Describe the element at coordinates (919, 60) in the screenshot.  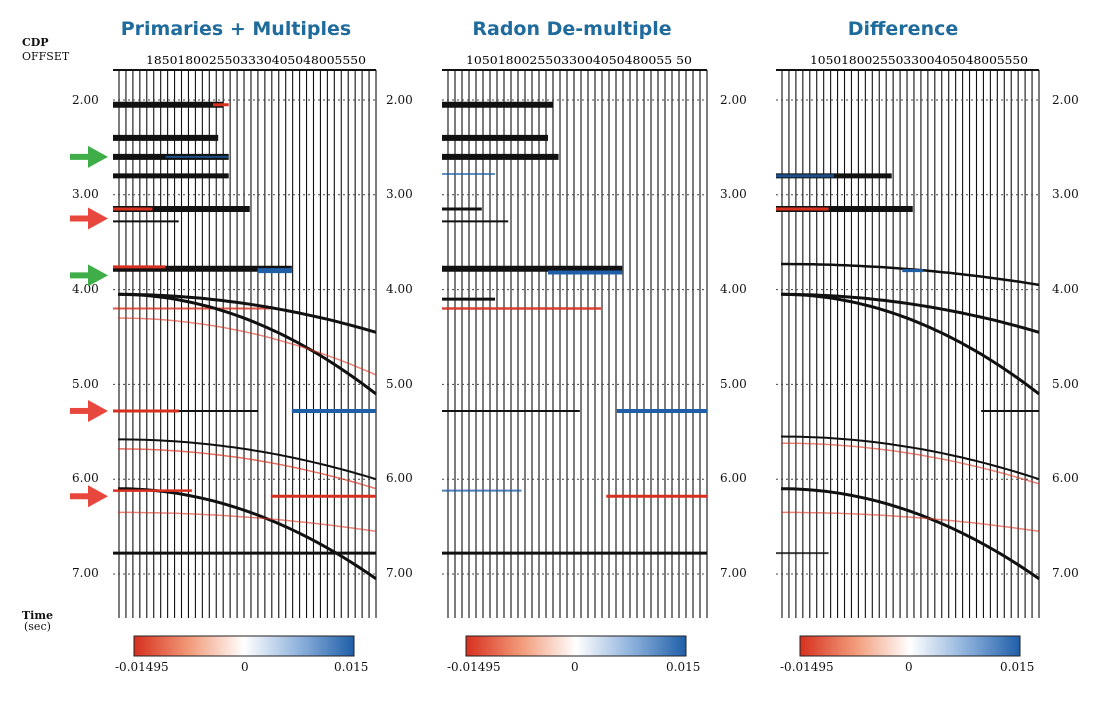
I see `offset-axis-labels: 1050180025503300405048005550` at that location.